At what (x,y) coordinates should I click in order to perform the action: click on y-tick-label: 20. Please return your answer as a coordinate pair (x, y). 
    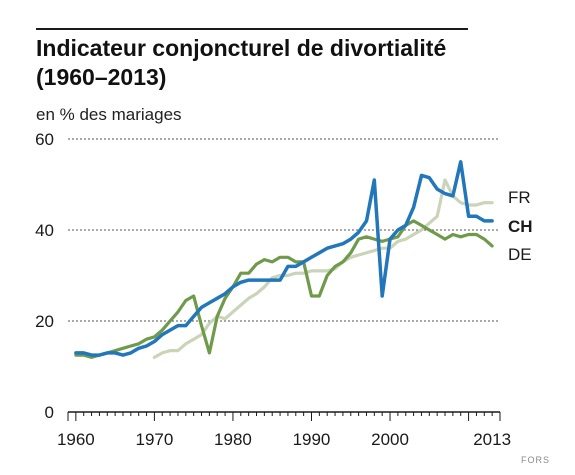
    Looking at the image, I should click on (44, 321).